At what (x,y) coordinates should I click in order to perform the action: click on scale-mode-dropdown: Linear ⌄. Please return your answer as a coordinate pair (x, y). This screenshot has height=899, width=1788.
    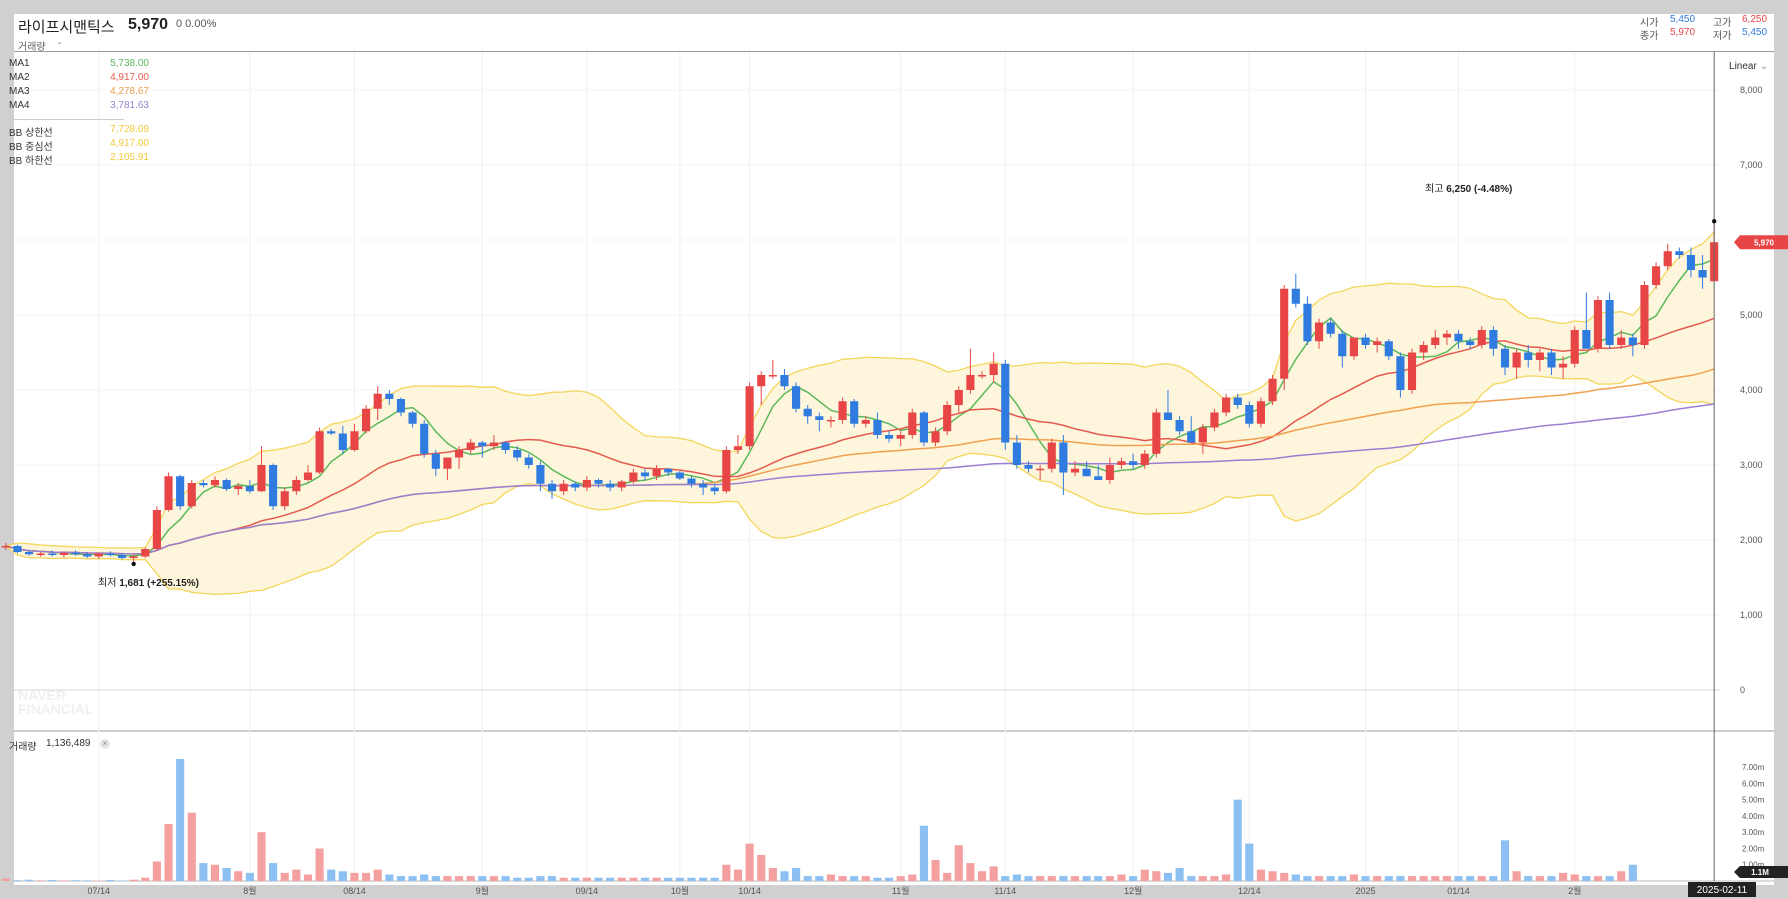
    Looking at the image, I should click on (1748, 66).